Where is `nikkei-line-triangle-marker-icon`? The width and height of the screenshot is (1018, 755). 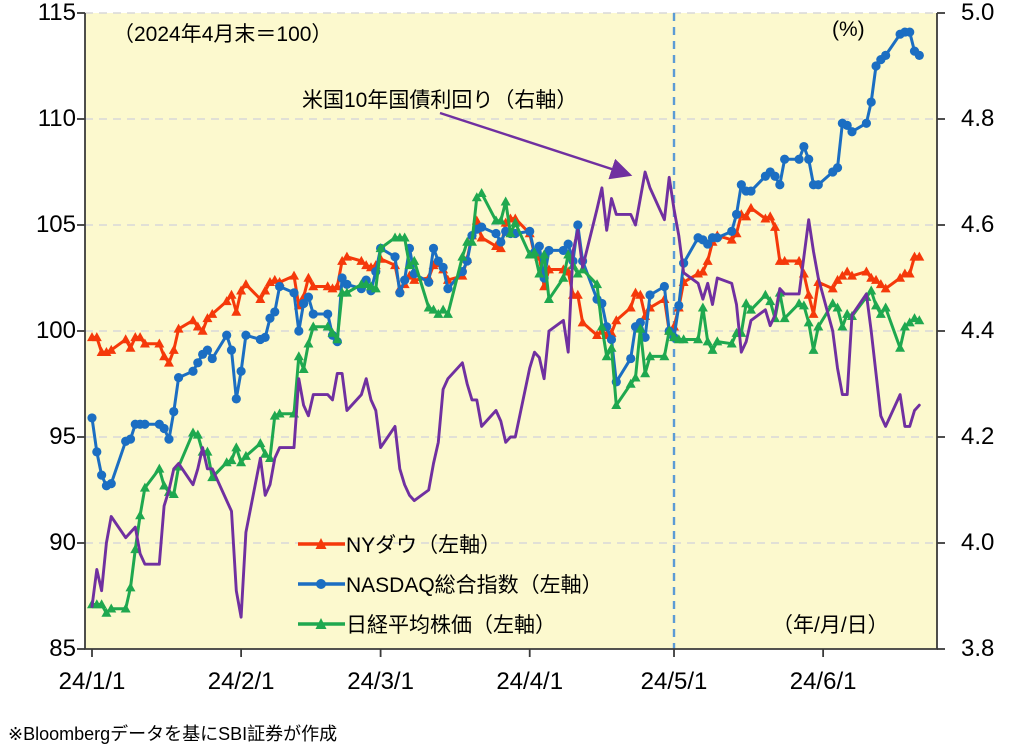
nikkei-line-triangle-marker-icon is located at coordinates (321, 624).